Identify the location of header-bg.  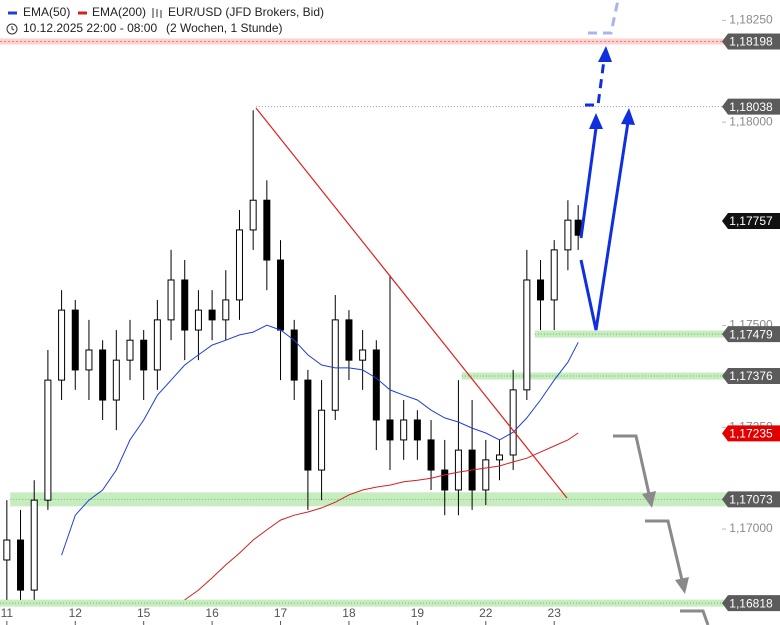
(165, 19).